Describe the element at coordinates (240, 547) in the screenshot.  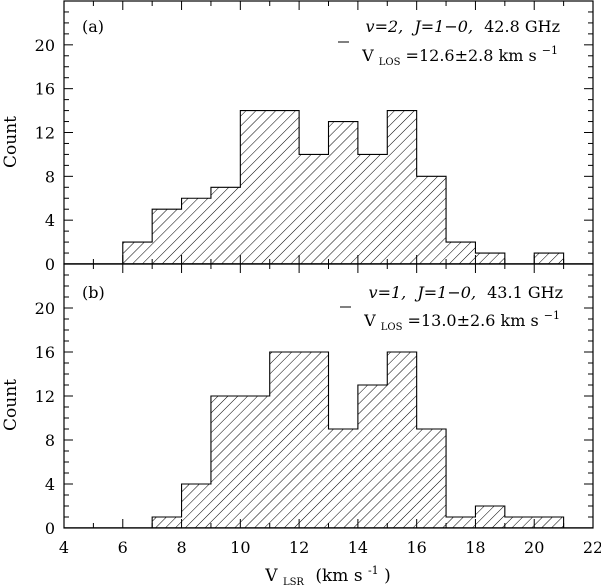
I see `x-tick-label: 10` at that location.